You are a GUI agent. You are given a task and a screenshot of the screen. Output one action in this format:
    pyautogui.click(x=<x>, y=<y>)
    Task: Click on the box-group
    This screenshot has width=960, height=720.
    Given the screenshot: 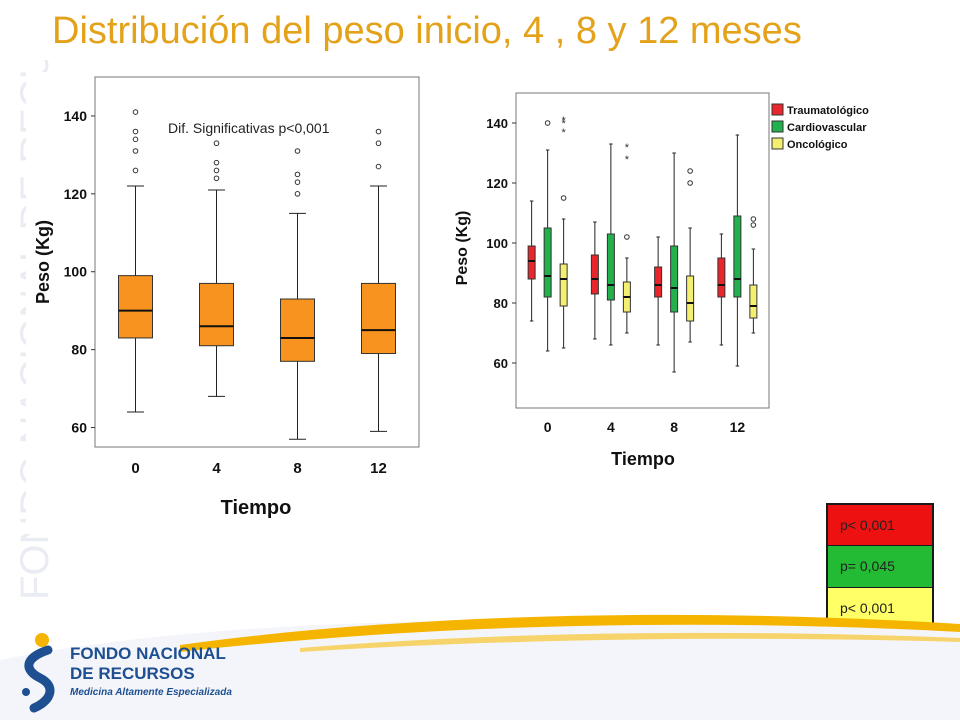 What is the action you would take?
    pyautogui.click(x=257, y=274)
    